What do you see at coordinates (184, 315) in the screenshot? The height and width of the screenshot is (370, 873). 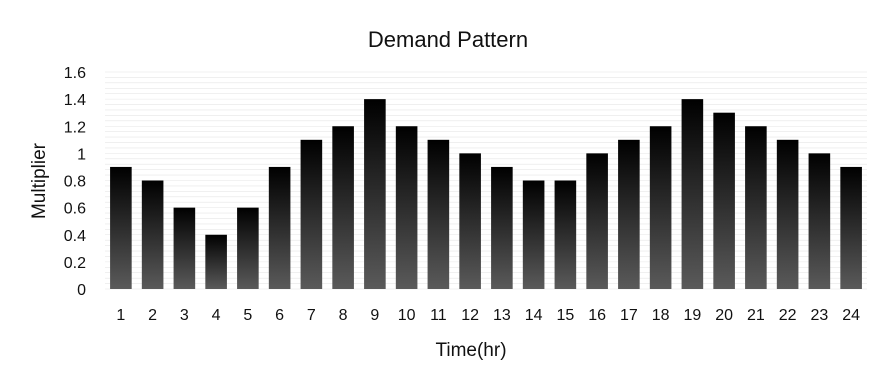 I see `x-tick-label: 3` at bounding box center [184, 315].